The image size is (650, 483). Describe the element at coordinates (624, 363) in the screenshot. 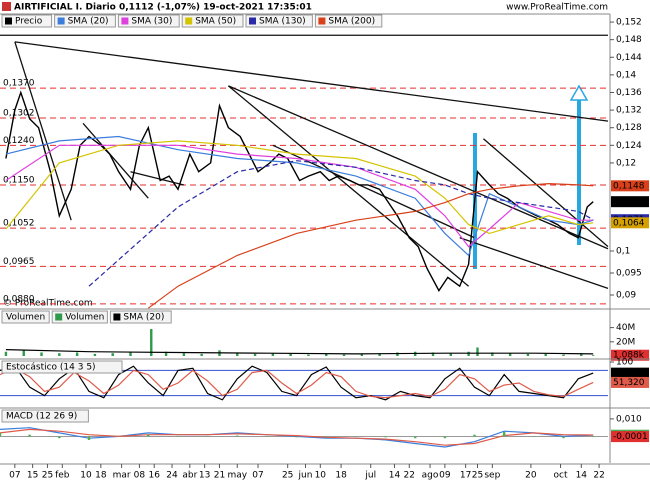

I see `y-tick-label: 100` at that location.